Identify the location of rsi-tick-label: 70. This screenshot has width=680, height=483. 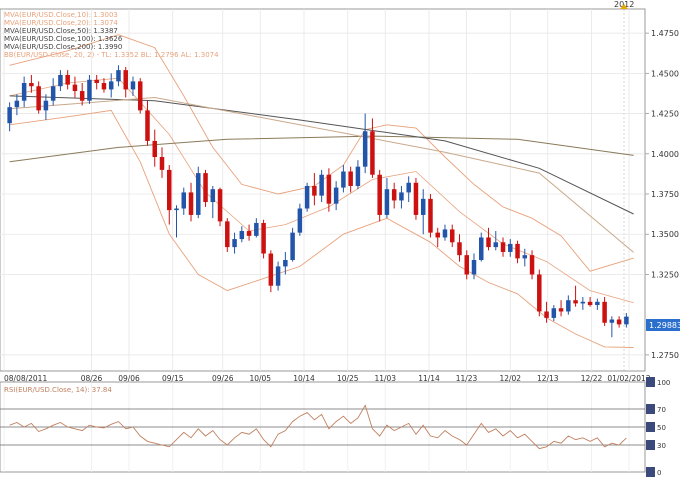
(661, 410).